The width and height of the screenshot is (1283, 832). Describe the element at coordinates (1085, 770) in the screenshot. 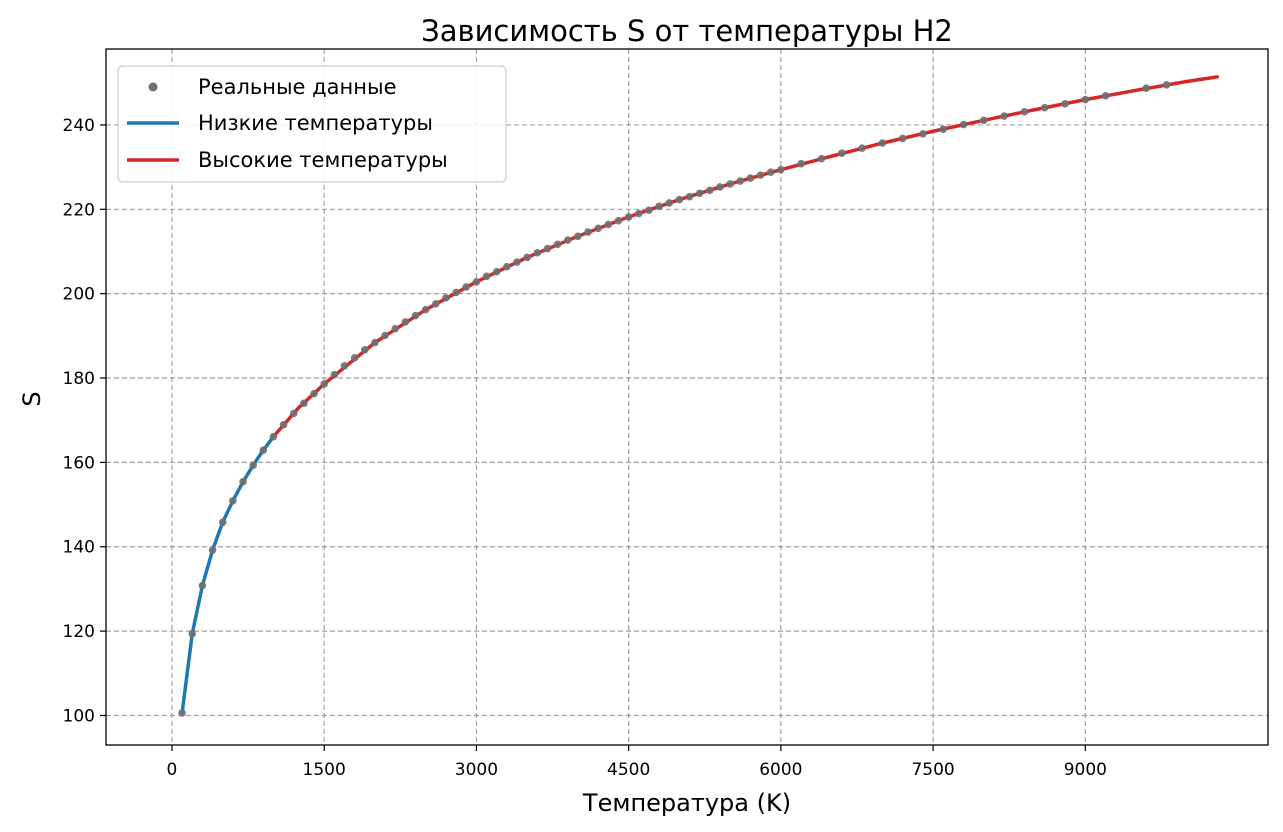

I see `x-tick-label: 9000` at that location.